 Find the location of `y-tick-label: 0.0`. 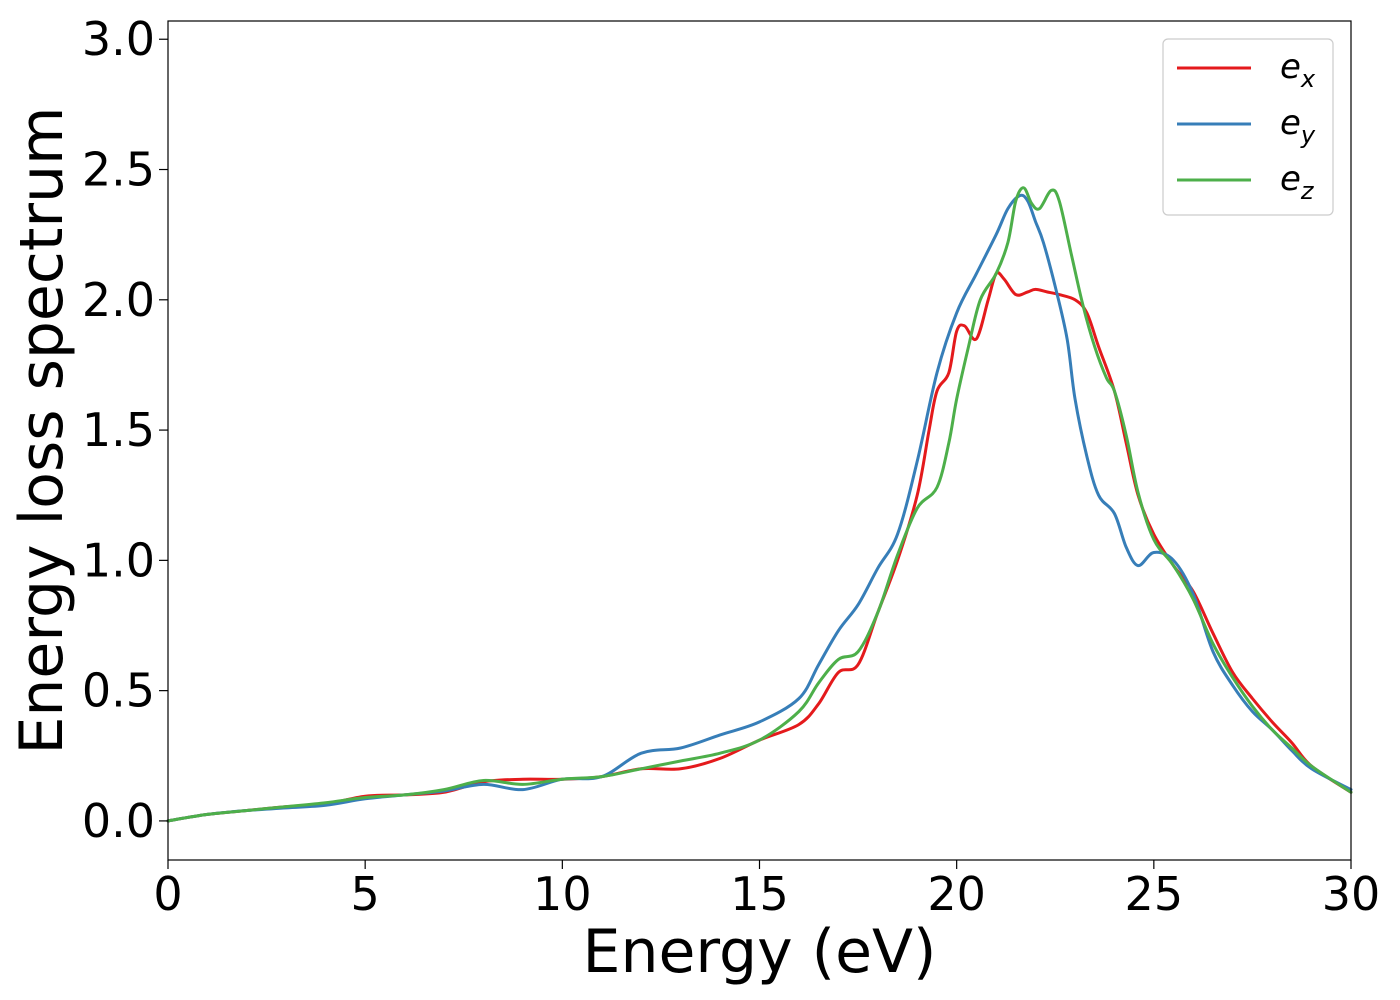

y-tick-label: 0.0 is located at coordinates (118, 821).